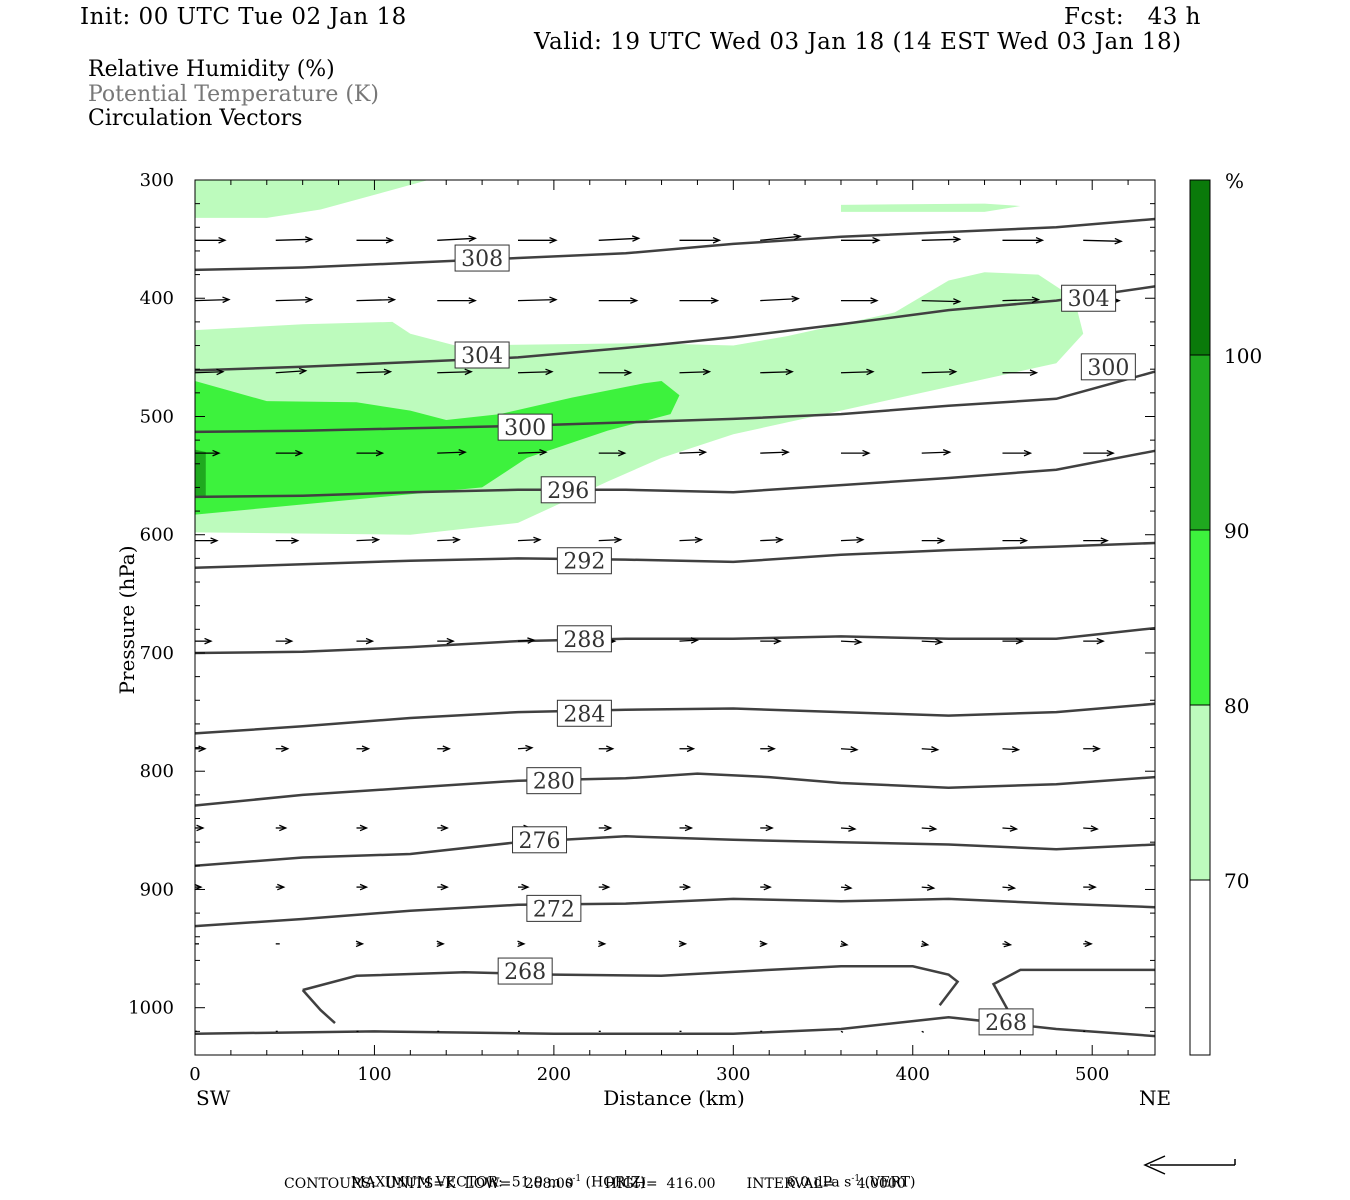  I want to click on x-tick-label: 200, so click(554, 1074).